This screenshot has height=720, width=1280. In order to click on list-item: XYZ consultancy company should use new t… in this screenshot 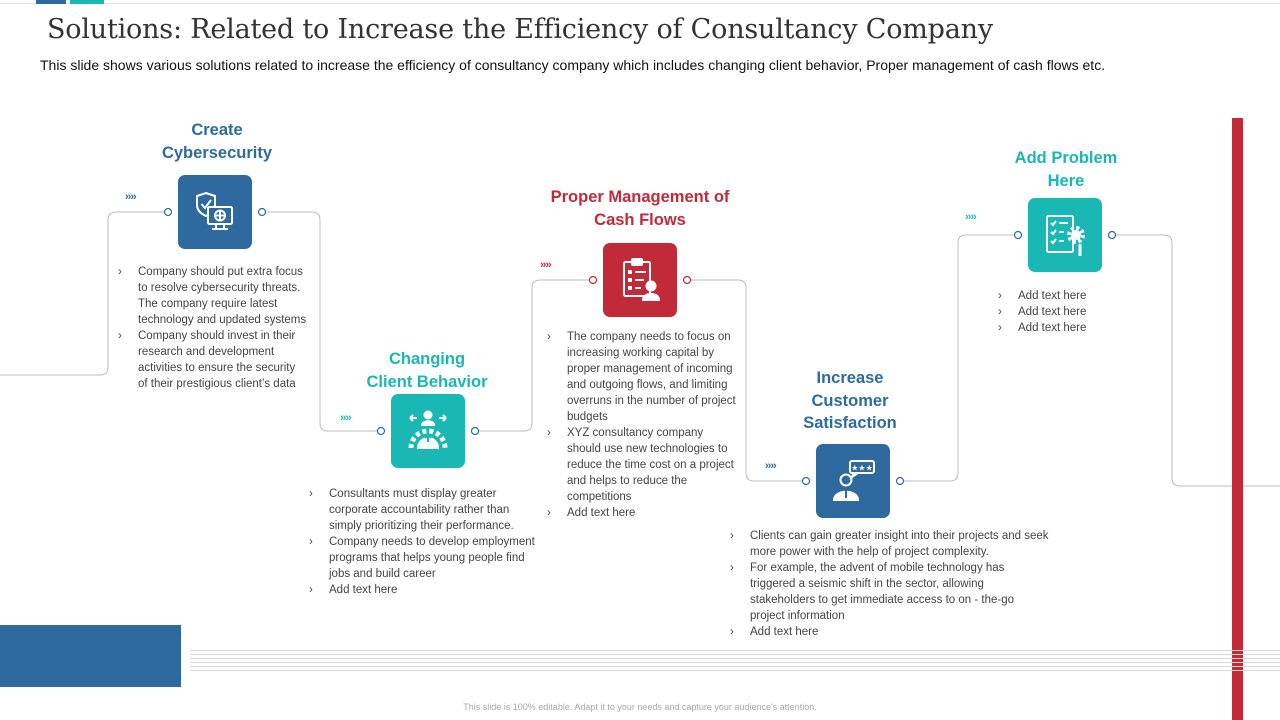, I will do `click(642, 465)`.